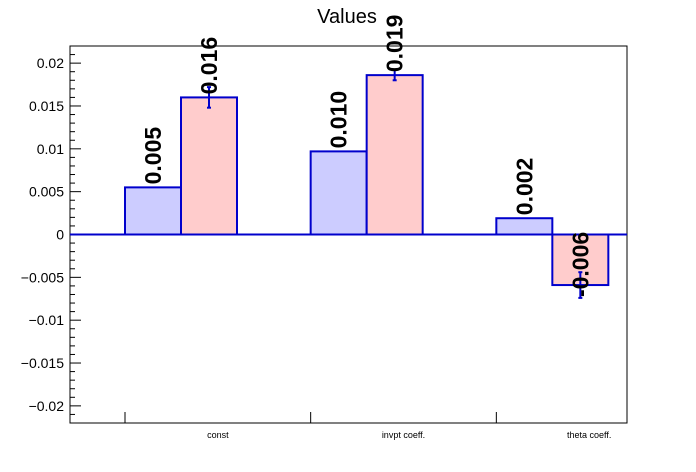 Image resolution: width=696 pixels, height=472 pixels. Describe the element at coordinates (339, 120) in the screenshot. I see `data-label: 0.010` at that location.